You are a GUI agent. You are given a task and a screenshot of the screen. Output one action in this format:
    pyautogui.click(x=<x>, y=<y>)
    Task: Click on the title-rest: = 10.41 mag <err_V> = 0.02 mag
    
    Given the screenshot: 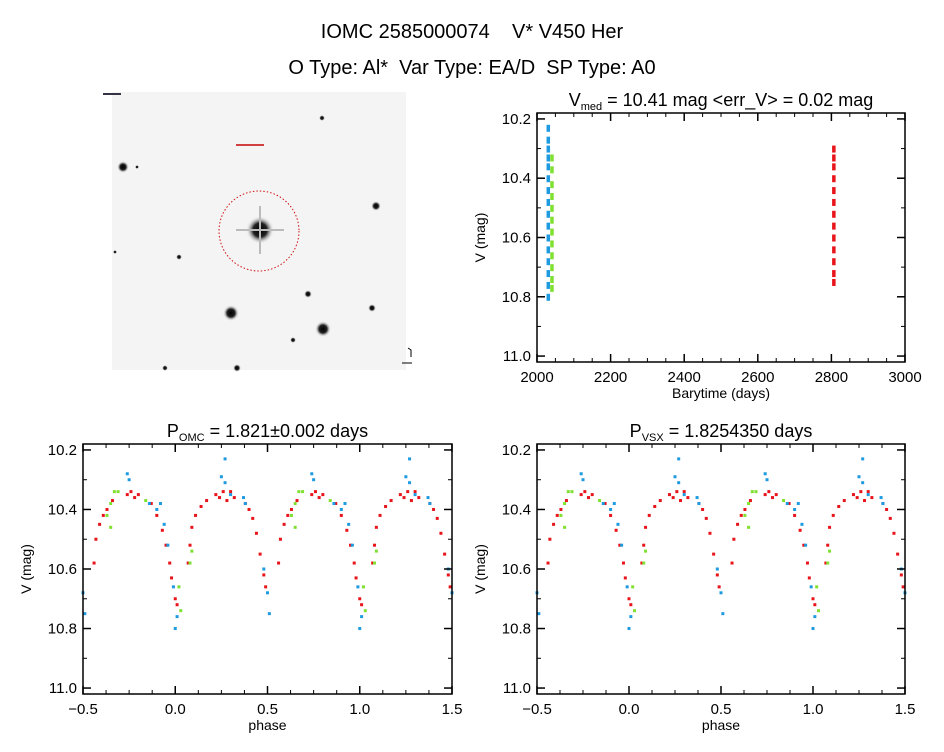 What is the action you would take?
    pyautogui.click(x=737, y=100)
    